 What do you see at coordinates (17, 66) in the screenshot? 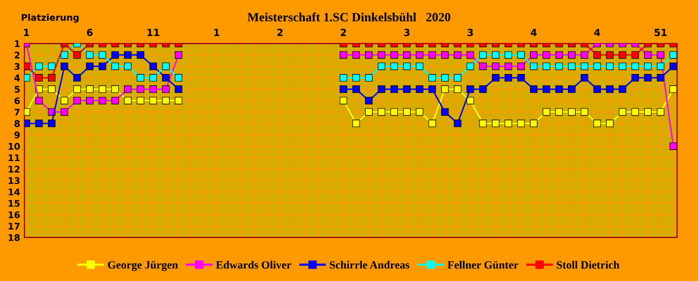
I see `y-tick-label: 3` at bounding box center [17, 66].